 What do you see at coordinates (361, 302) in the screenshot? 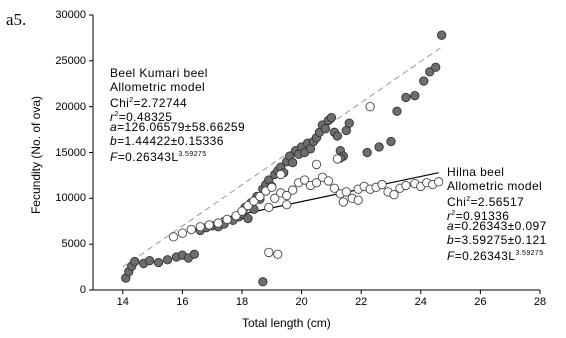
I see `x-tick-label: 22` at bounding box center [361, 302].